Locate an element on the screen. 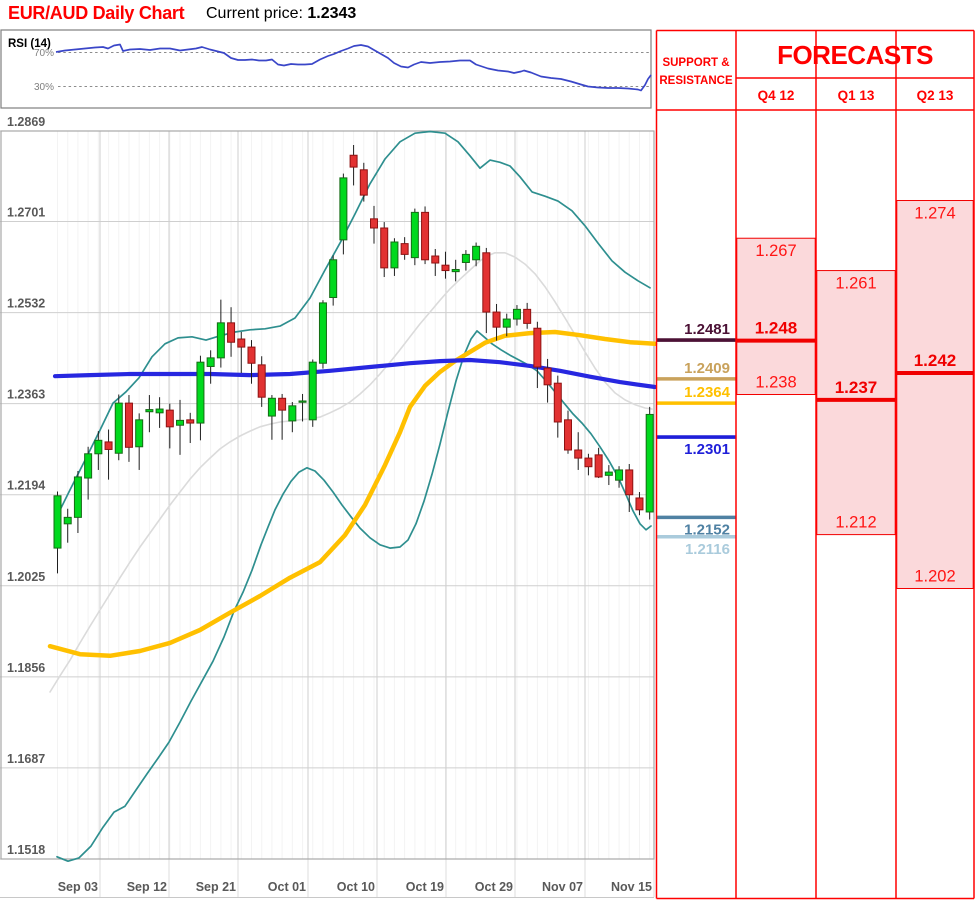 The width and height of the screenshot is (975, 900). price-tick-label: 1.2532 is located at coordinates (26, 304).